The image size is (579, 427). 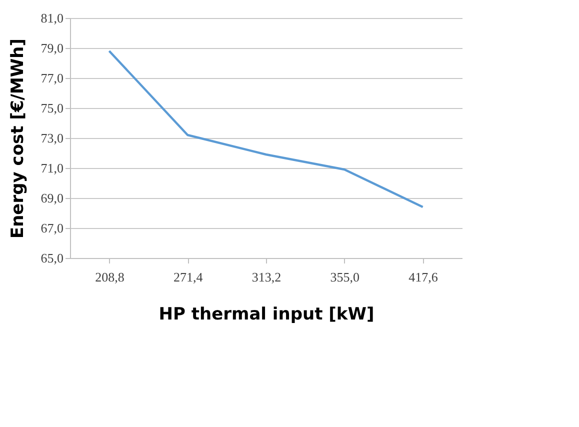 What do you see at coordinates (52, 48) in the screenshot?
I see `y-tick-label: 79,0` at bounding box center [52, 48].